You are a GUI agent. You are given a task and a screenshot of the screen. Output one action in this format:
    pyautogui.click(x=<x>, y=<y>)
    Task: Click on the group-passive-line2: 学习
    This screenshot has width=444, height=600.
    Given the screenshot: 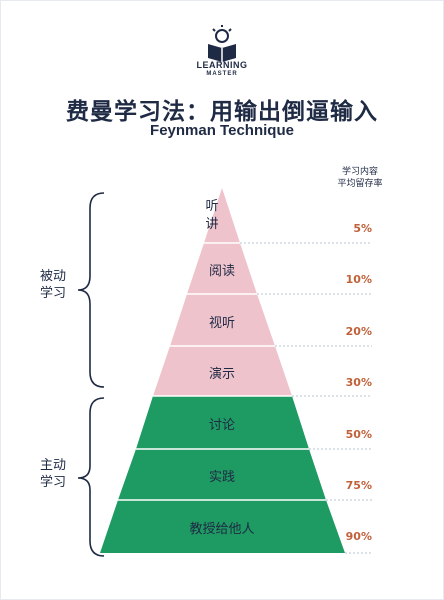 What is the action you would take?
    pyautogui.click(x=52, y=293)
    